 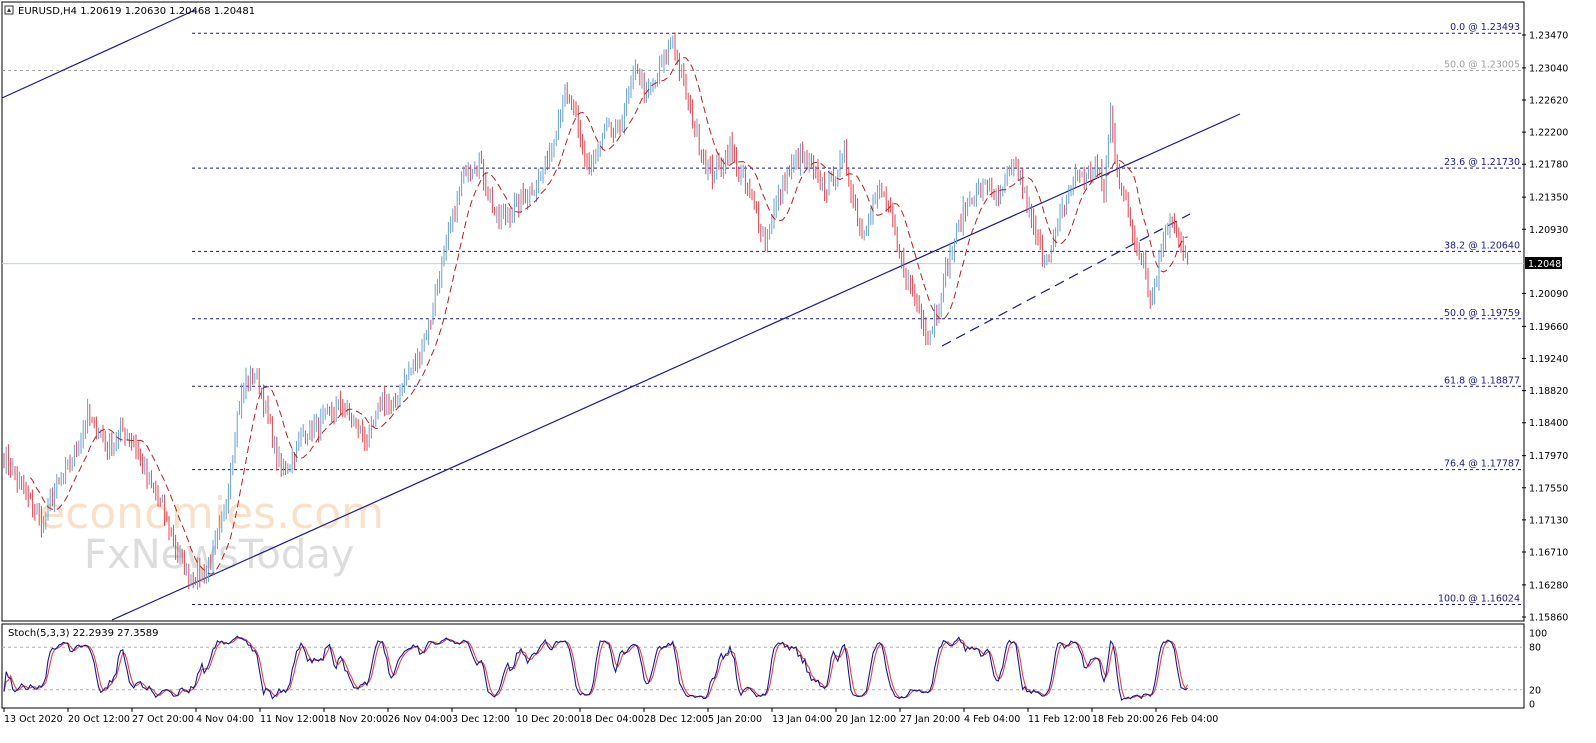 What do you see at coordinates (1479, 598) in the screenshot?
I see `fib-level-label: 100.0 @ 1.16024` at bounding box center [1479, 598].